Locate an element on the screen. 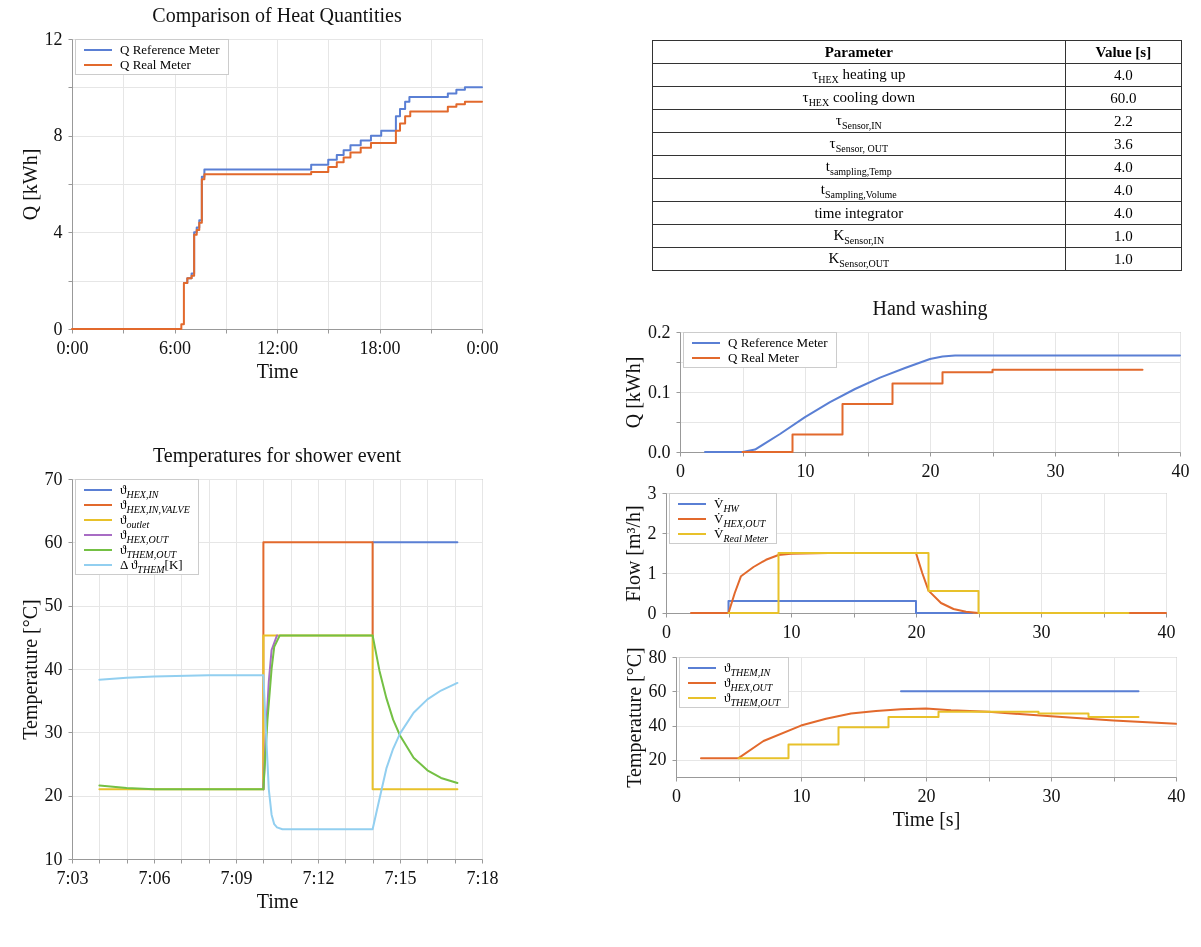 The image size is (1201, 947). y-tick-label: 3 is located at coordinates (652, 492).